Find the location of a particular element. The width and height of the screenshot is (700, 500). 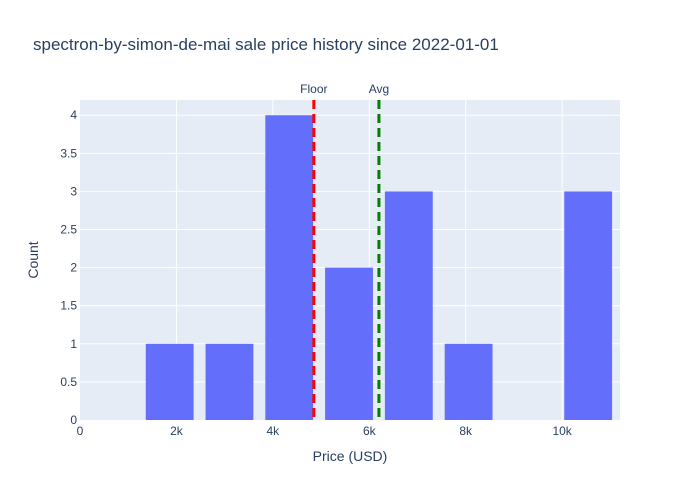

y-tick-label: 3.5 is located at coordinates (68, 153).